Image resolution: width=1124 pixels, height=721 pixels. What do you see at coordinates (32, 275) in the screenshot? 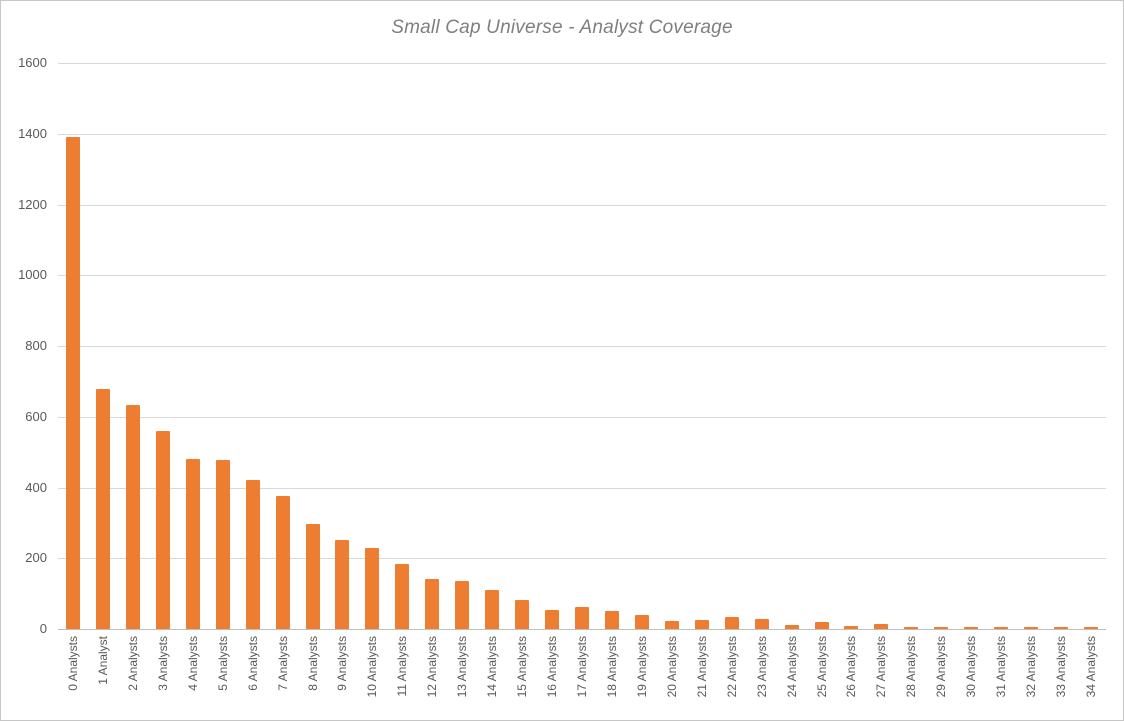
I see `y-tick-label-1000: 1000` at bounding box center [32, 275].